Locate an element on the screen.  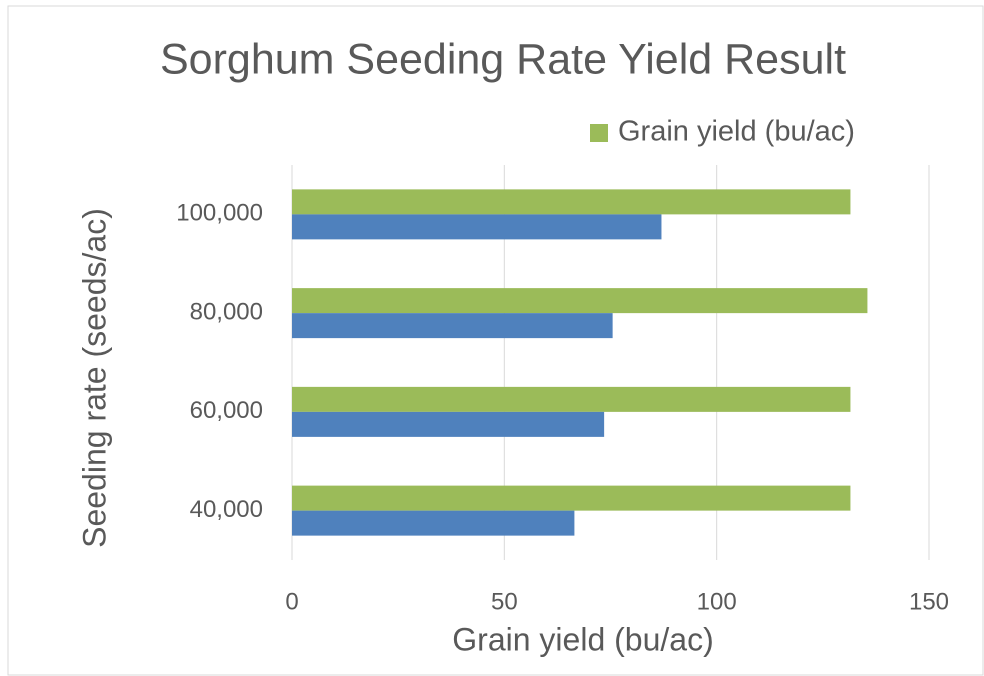
x-tick-label: 0 is located at coordinates (291, 601).